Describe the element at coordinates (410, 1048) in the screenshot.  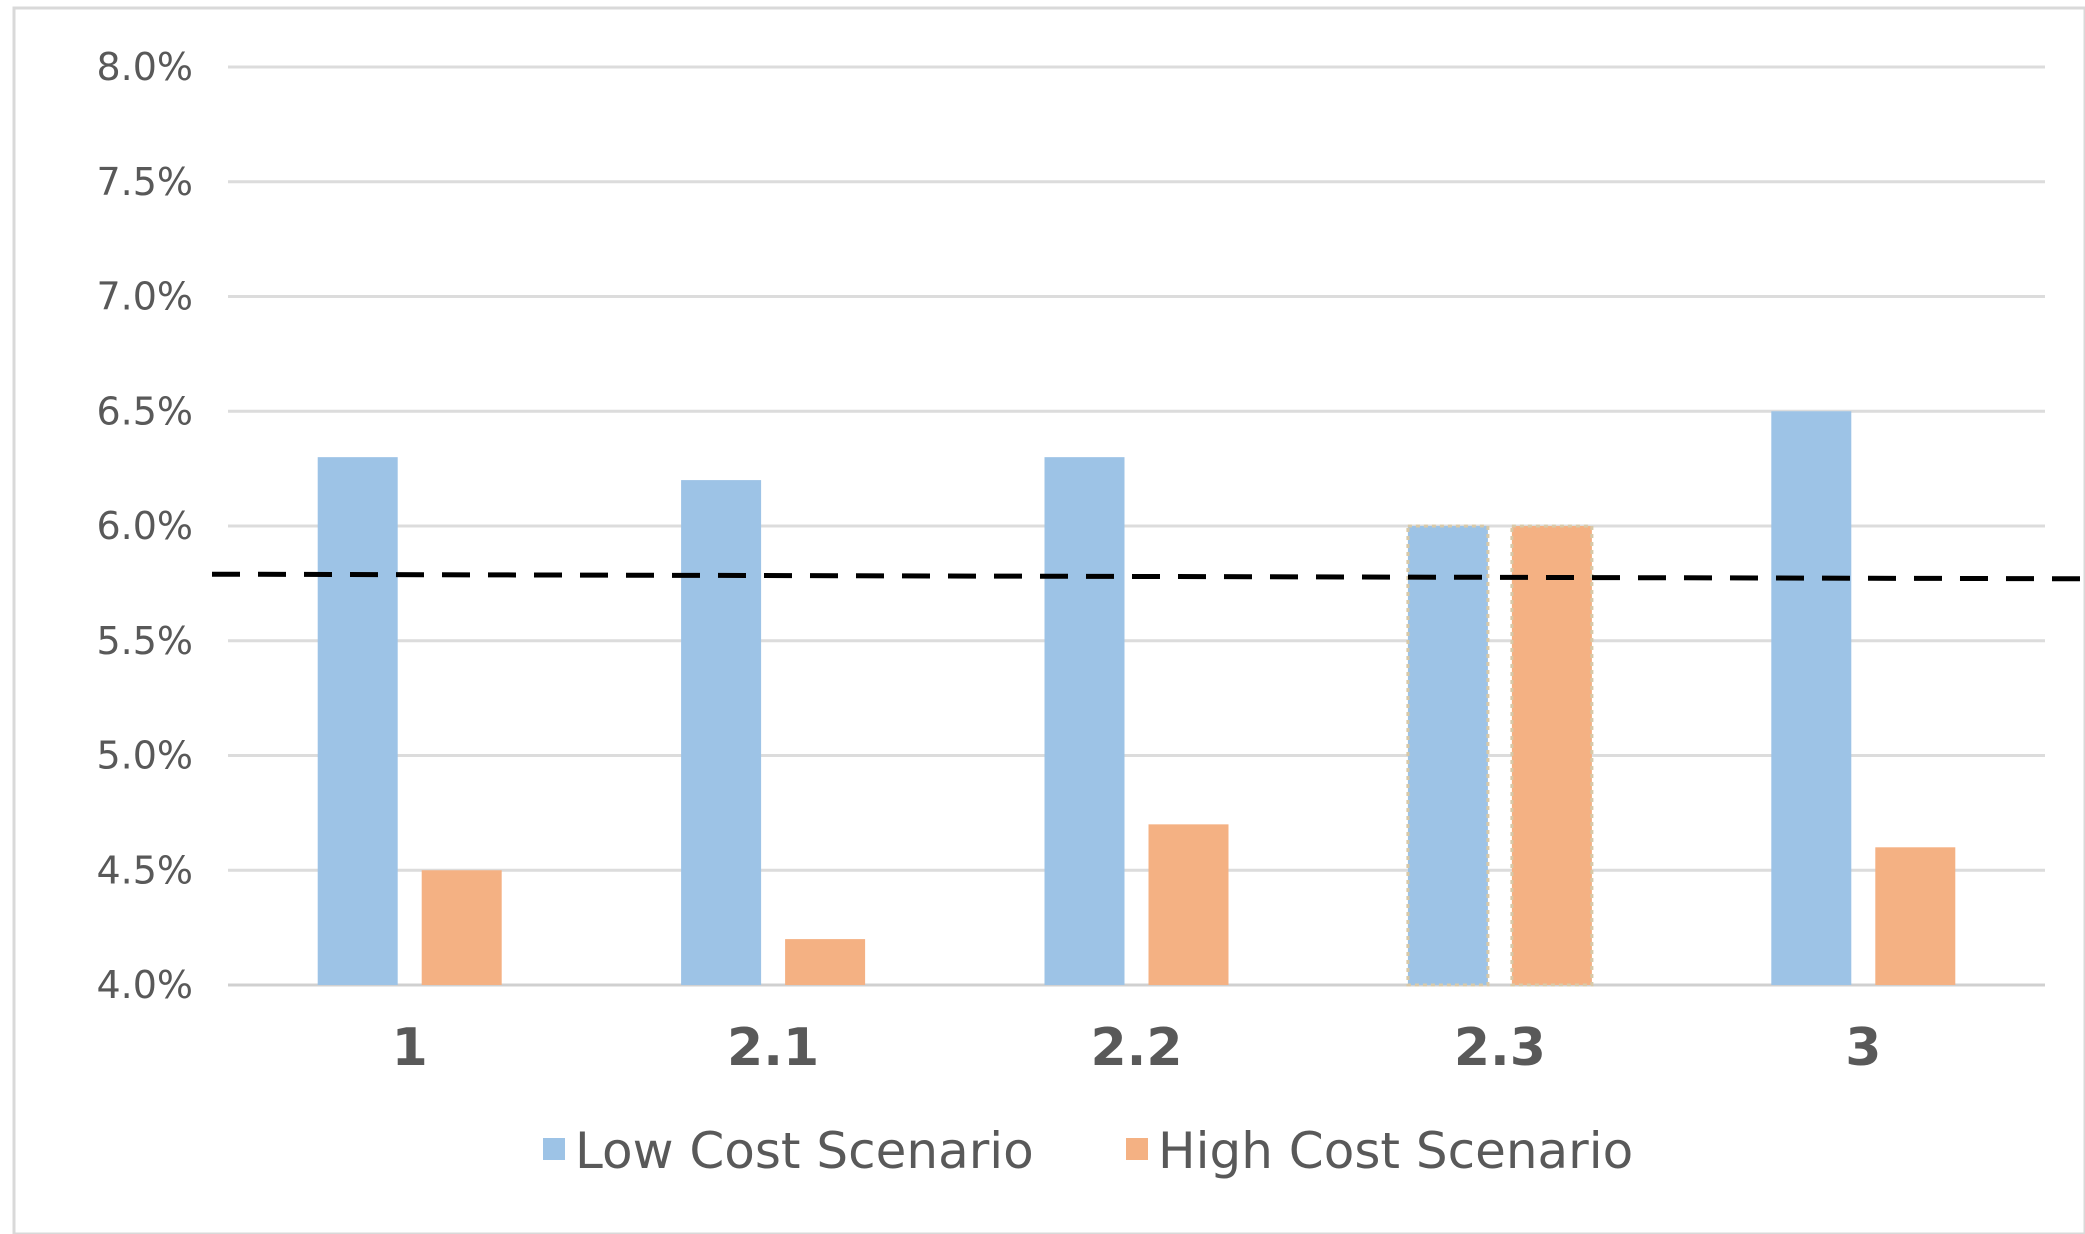
I see `x-category-label: 1` at that location.